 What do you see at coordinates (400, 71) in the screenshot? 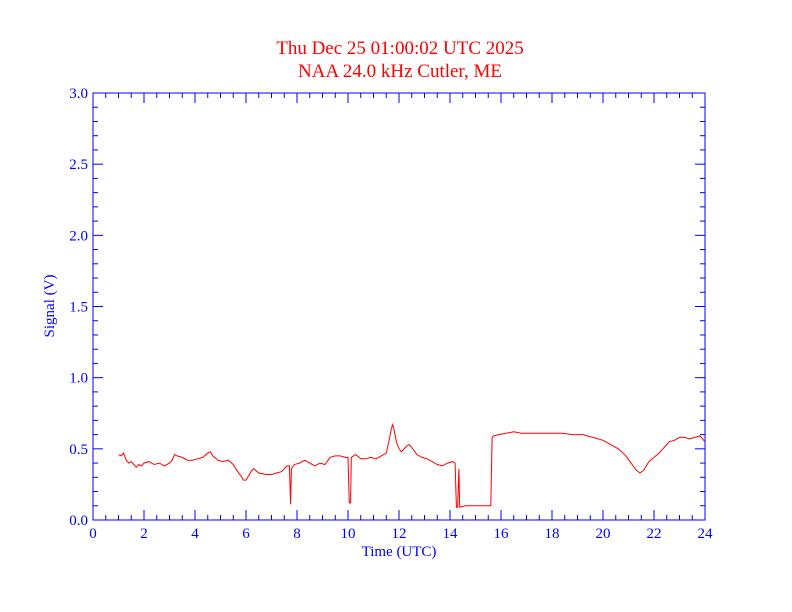
I see `chart-subtitle: NAA 24.0 kHz Cutler, ME` at bounding box center [400, 71].